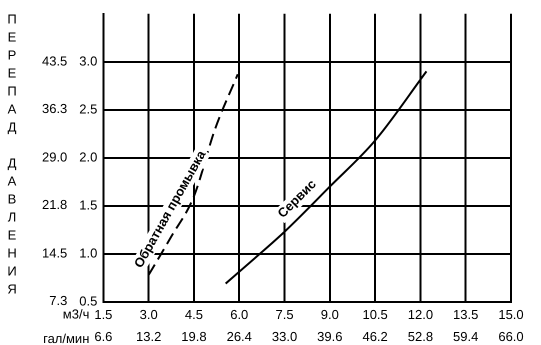 This screenshot has height=345, width=541. Describe the element at coordinates (88, 60) in the screenshot. I see `y-tick-label: 3.0` at that location.